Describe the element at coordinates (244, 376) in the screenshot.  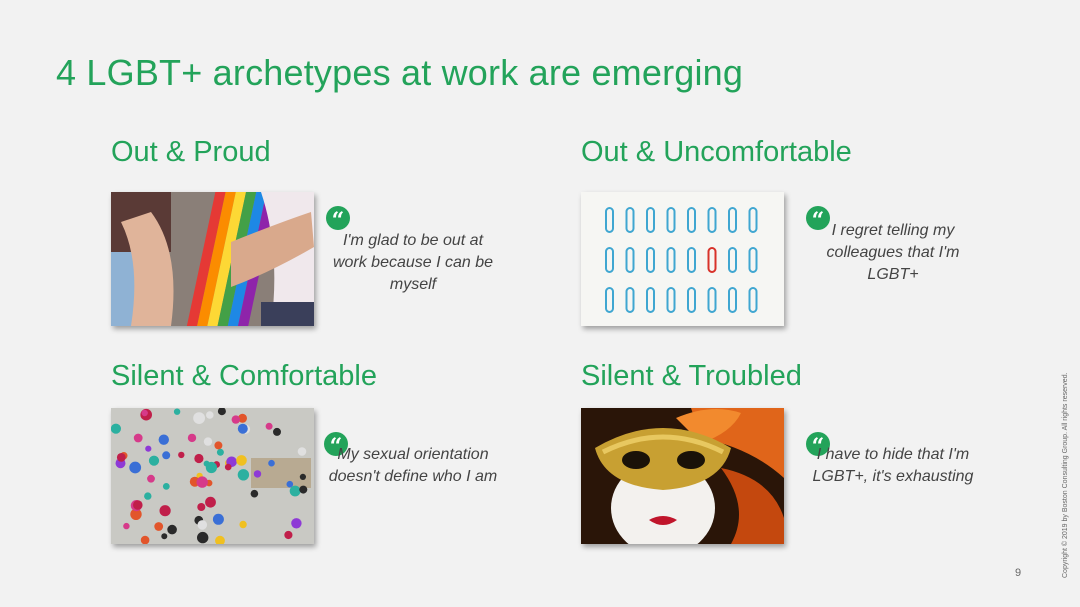
I see `archetype-heading-silent-comfortable: Silent & Comfortable` at that location.